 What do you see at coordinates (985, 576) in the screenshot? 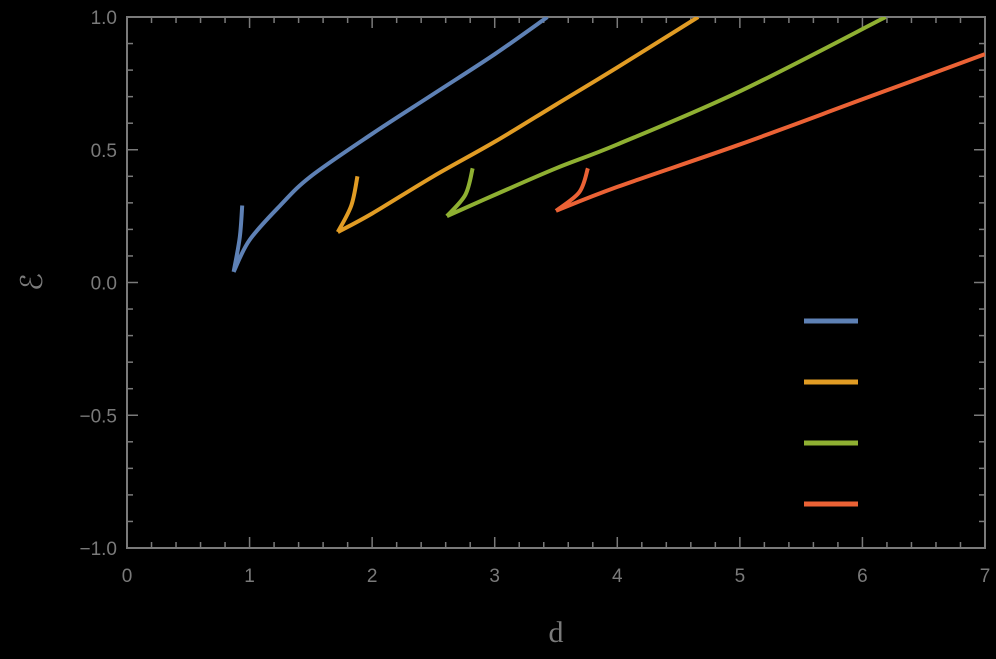
I see `x-tick-label: 7` at bounding box center [985, 576].